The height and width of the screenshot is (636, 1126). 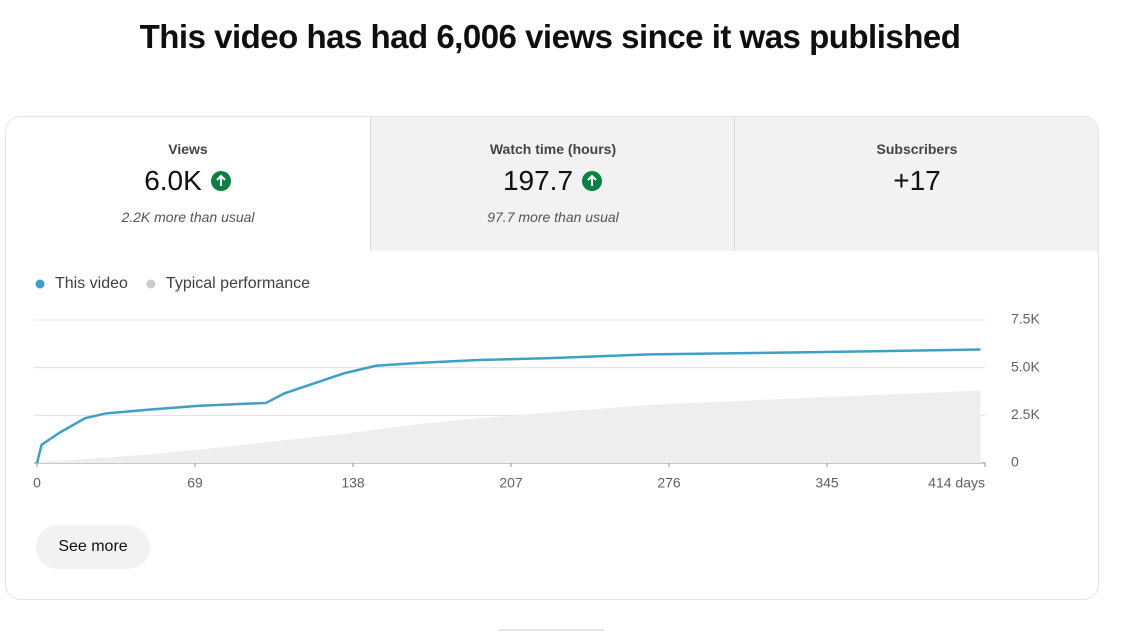 I want to click on tab-note: 97.7 more than usual, so click(x=553, y=217).